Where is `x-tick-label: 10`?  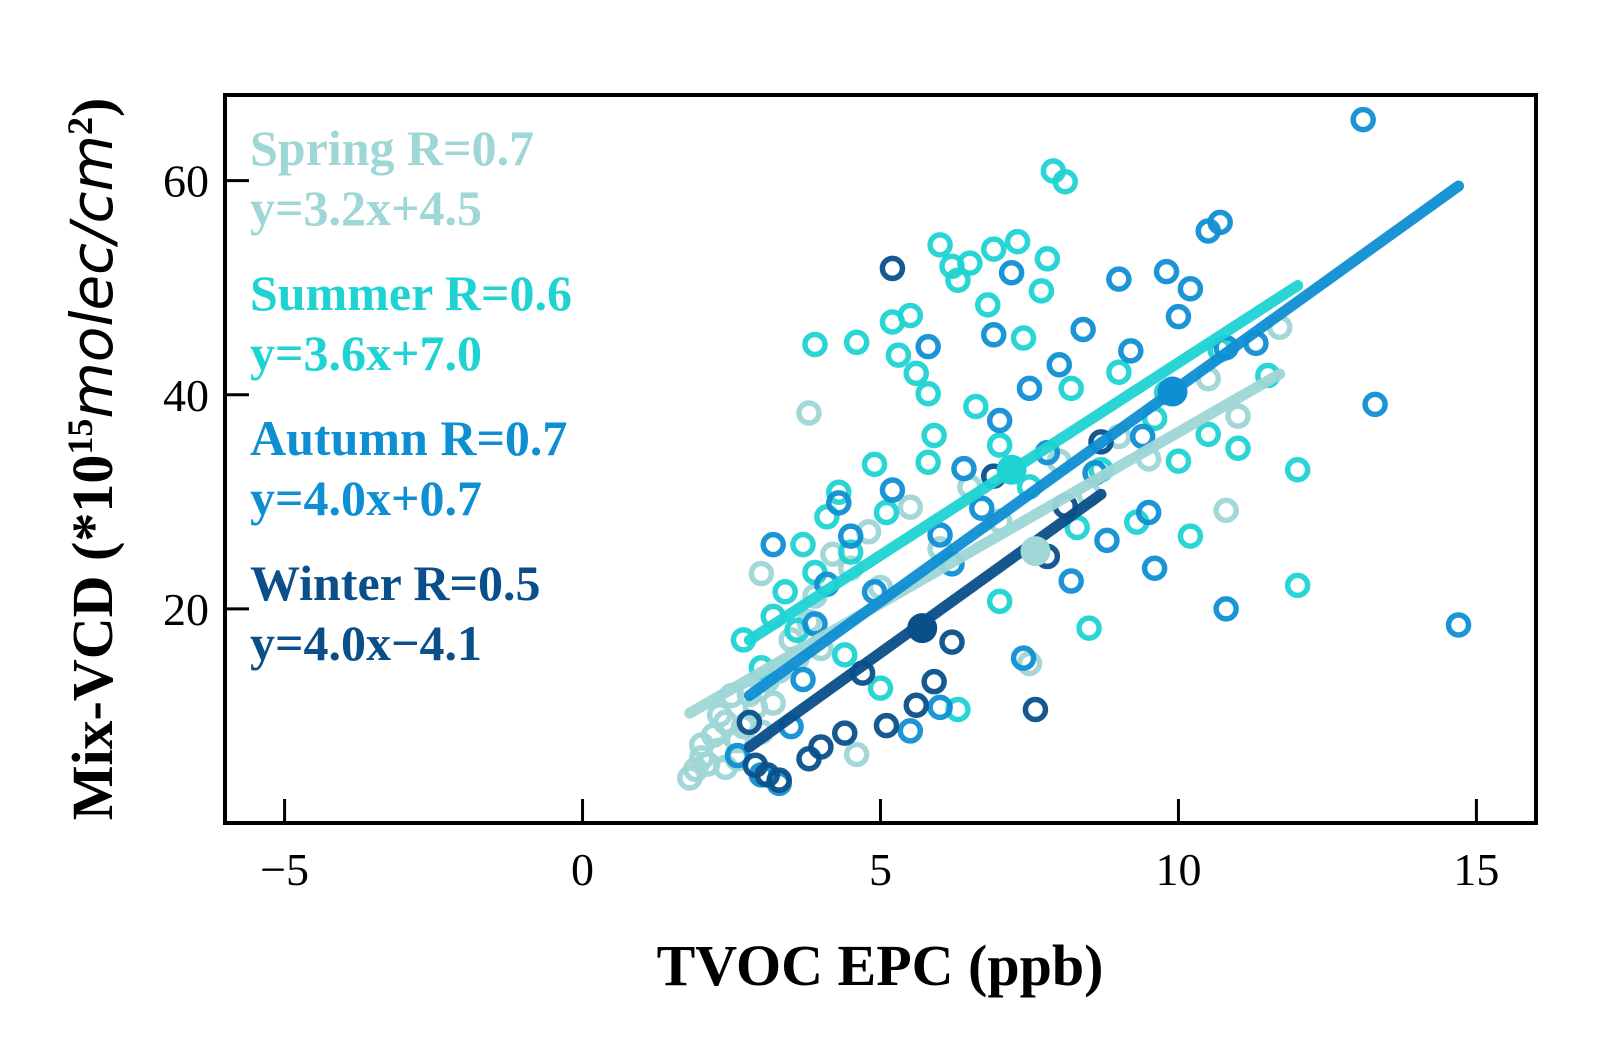 x-tick-label: 10 is located at coordinates (1178, 869).